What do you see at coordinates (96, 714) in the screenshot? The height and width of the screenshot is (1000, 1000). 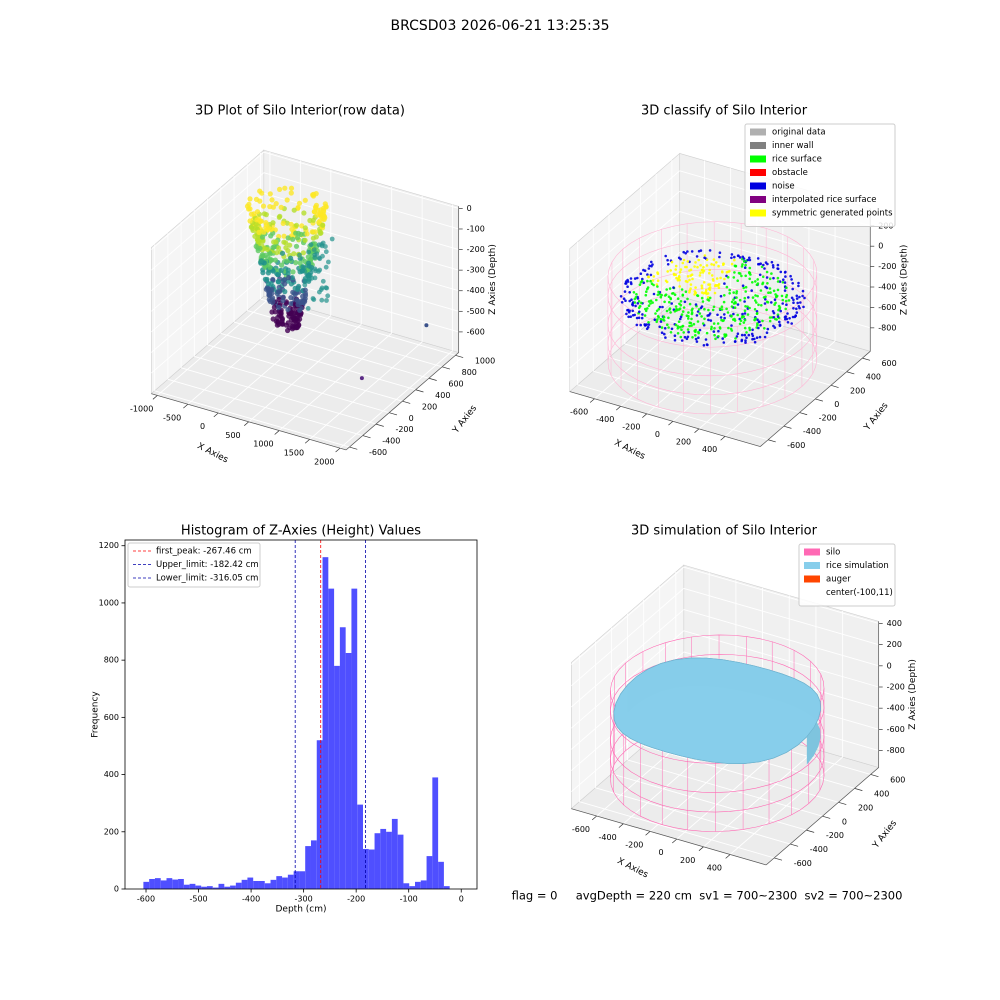 I see `y-axis-label: Frequency` at bounding box center [96, 714].